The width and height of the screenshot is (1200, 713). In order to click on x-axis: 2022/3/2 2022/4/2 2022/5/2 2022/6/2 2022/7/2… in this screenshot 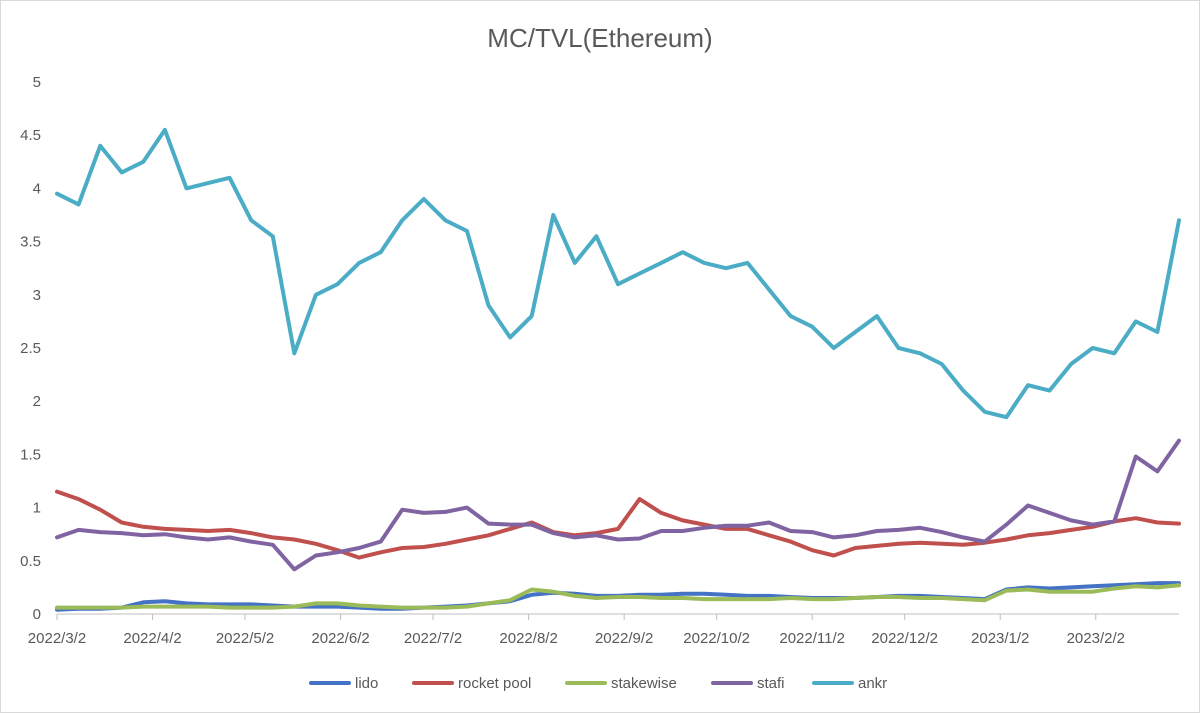, I will do `click(603, 630)`.